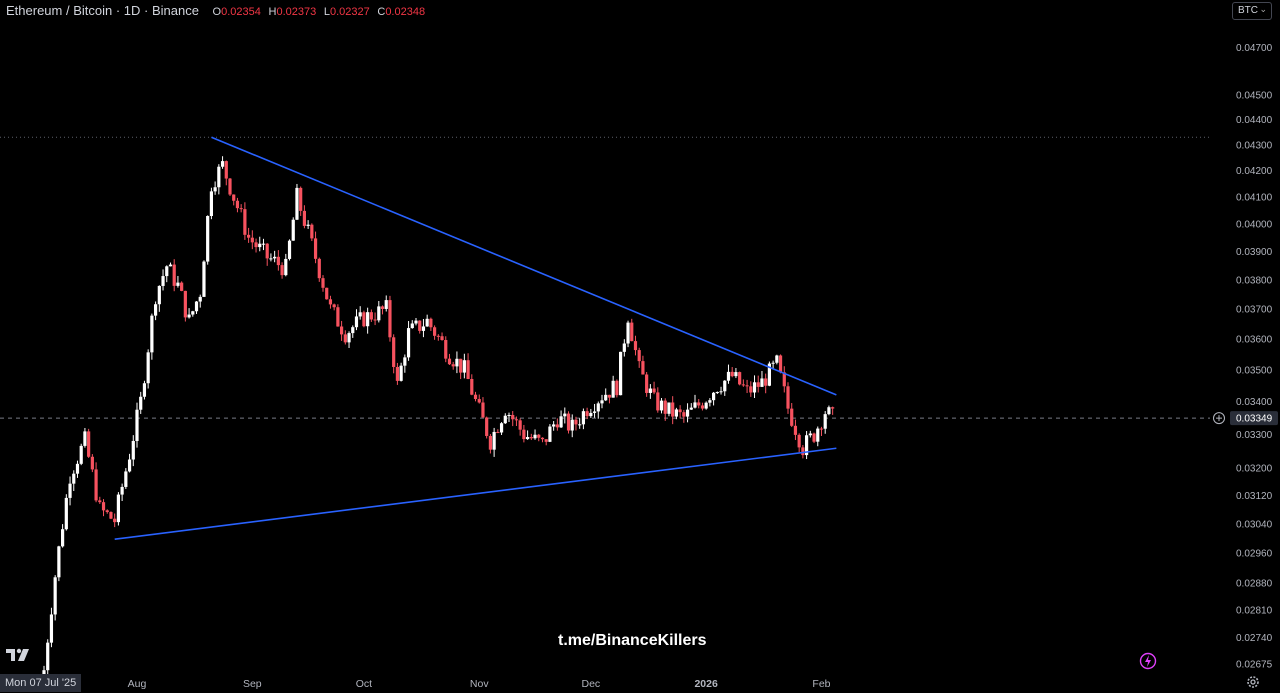 Image resolution: width=1280 pixels, height=693 pixels. What do you see at coordinates (364, 684) in the screenshot?
I see `x-tick-label: Oct` at bounding box center [364, 684].